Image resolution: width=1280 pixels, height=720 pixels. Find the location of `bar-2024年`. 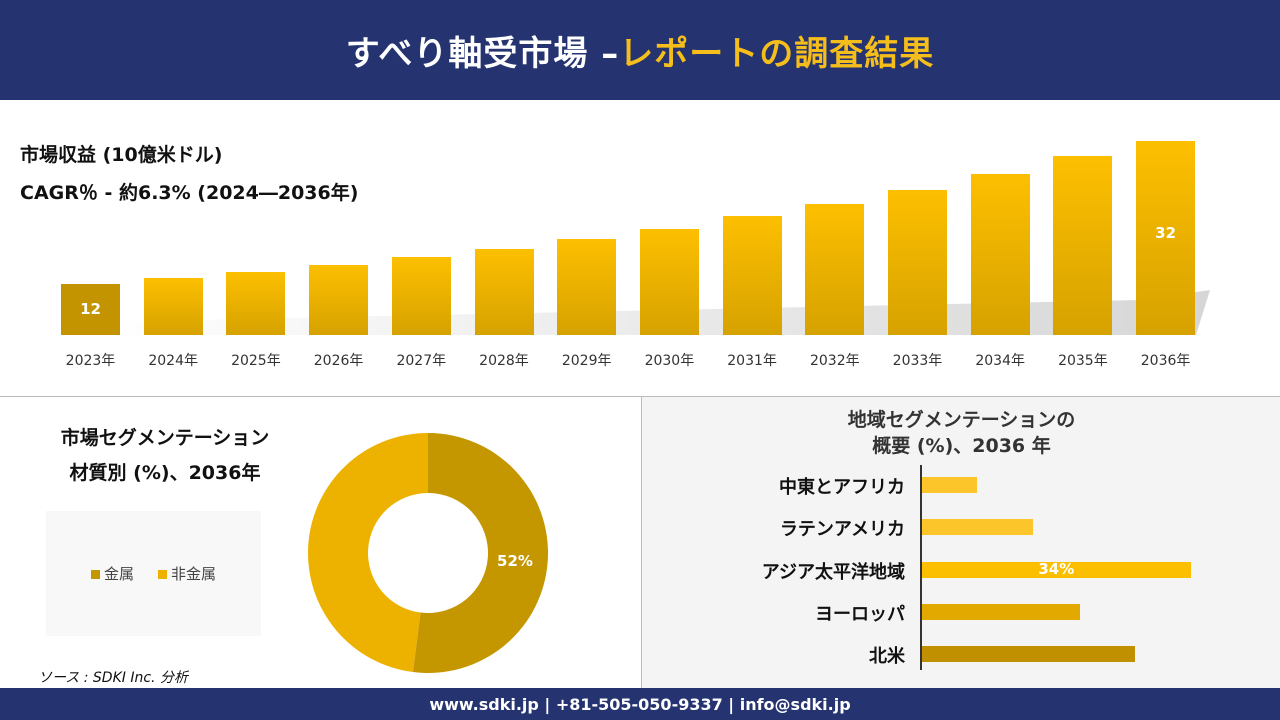

bar-2024年 is located at coordinates (173, 306).